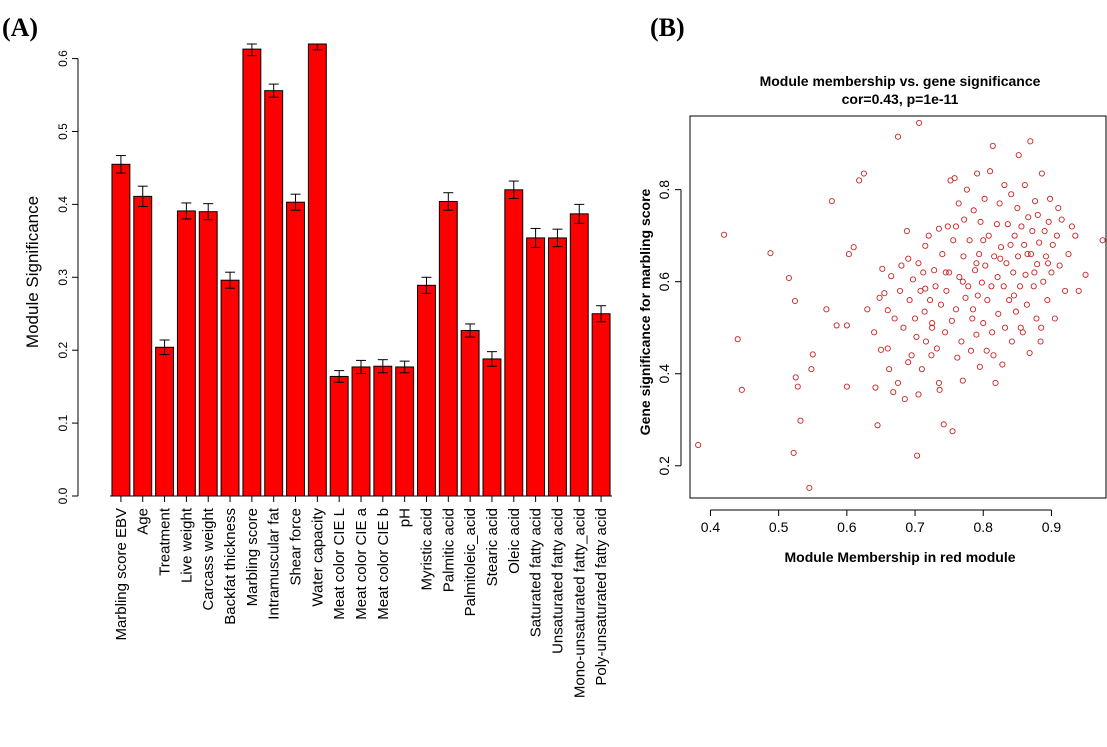 The width and height of the screenshot is (1107, 747). What do you see at coordinates (63, 277) in the screenshot?
I see `bar-y-tick-label: 0.3` at bounding box center [63, 277].